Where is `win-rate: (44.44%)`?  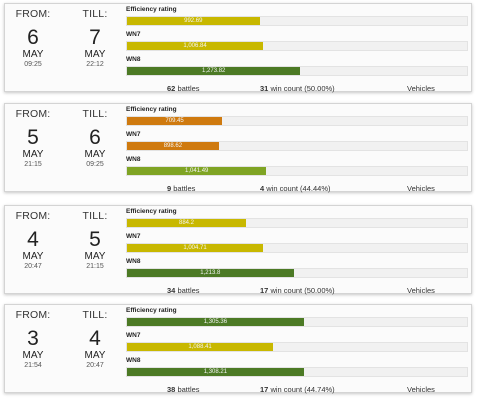 win-rate: (44.44%) is located at coordinates (315, 188).